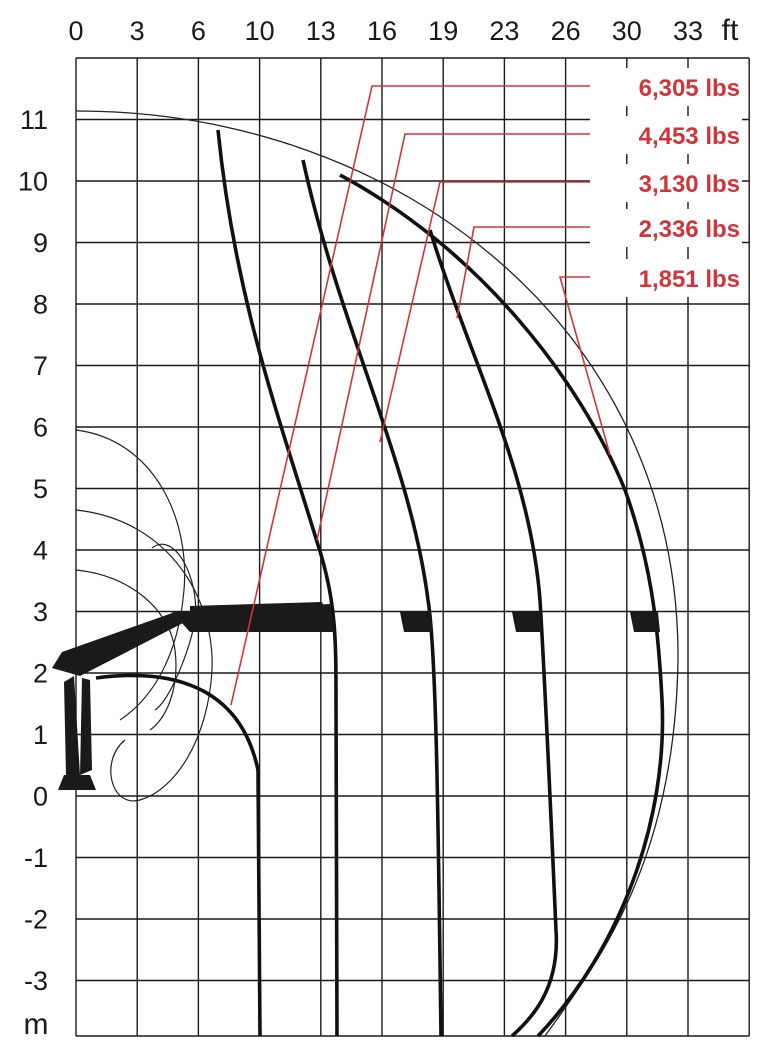  I want to click on load-label-1851: 1,851 lbs, so click(689, 279).